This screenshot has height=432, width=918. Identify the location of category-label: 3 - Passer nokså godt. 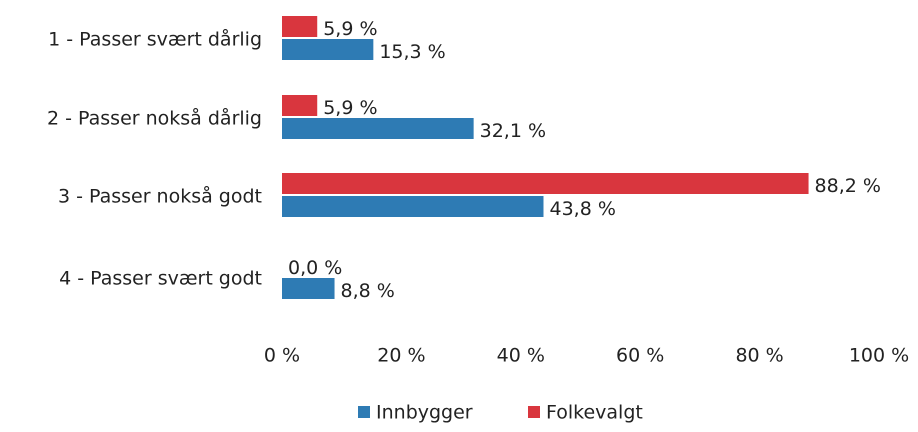
(160, 196).